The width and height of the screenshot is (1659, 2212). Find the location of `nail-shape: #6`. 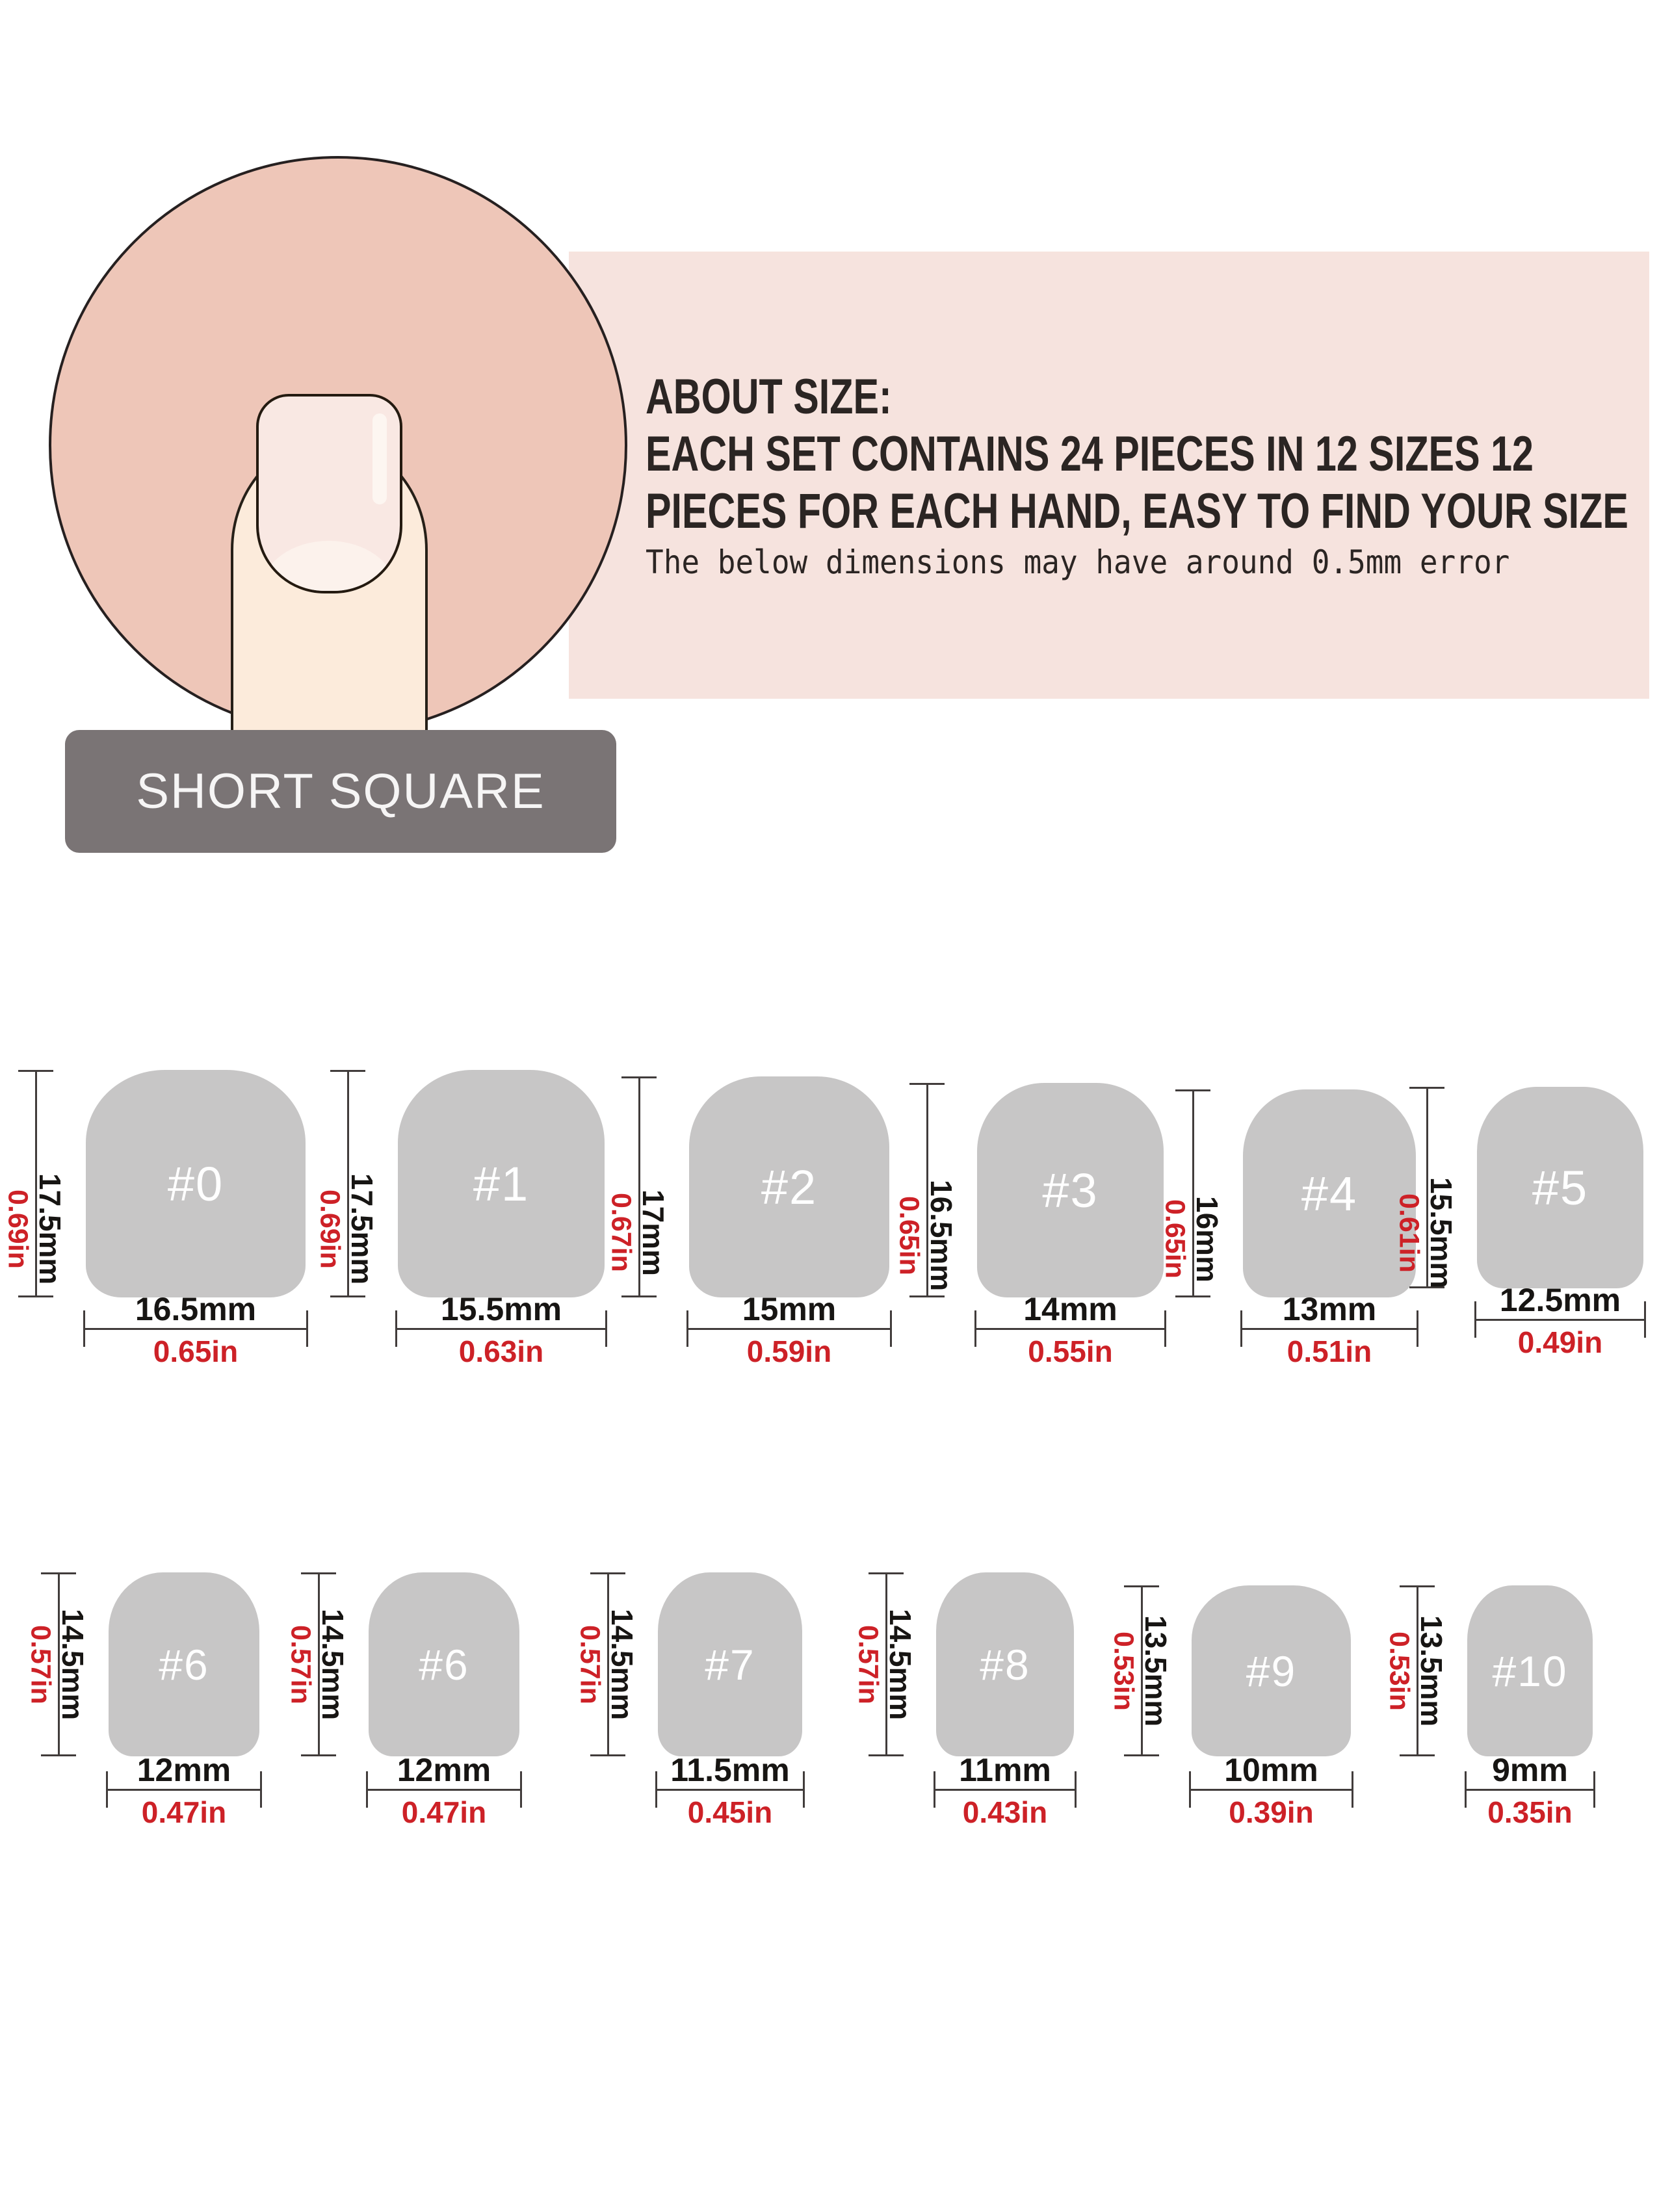

nail-shape: #6 is located at coordinates (444, 1664).